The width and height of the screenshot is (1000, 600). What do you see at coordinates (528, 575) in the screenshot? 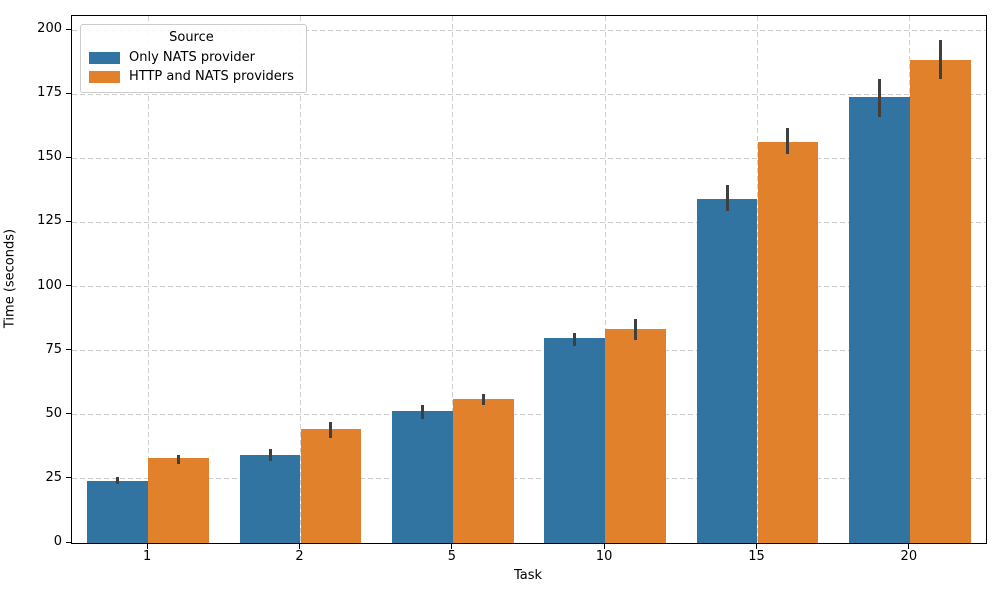
I see `x-axis-label: Task` at bounding box center [528, 575].